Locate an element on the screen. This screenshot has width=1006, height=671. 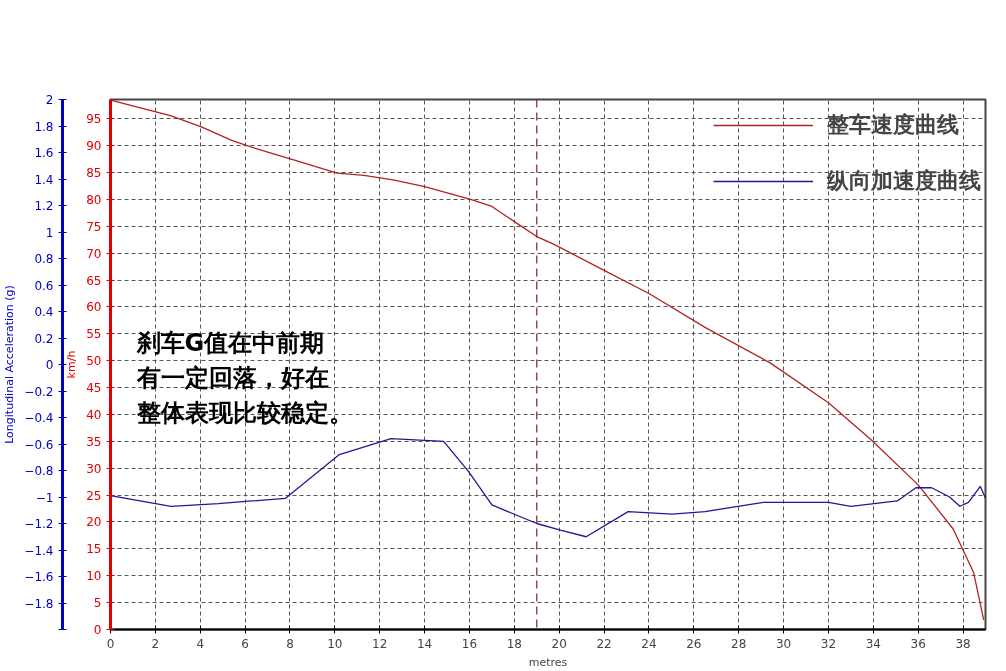
y2-tick-label: −0.8 is located at coordinates (39, 471).